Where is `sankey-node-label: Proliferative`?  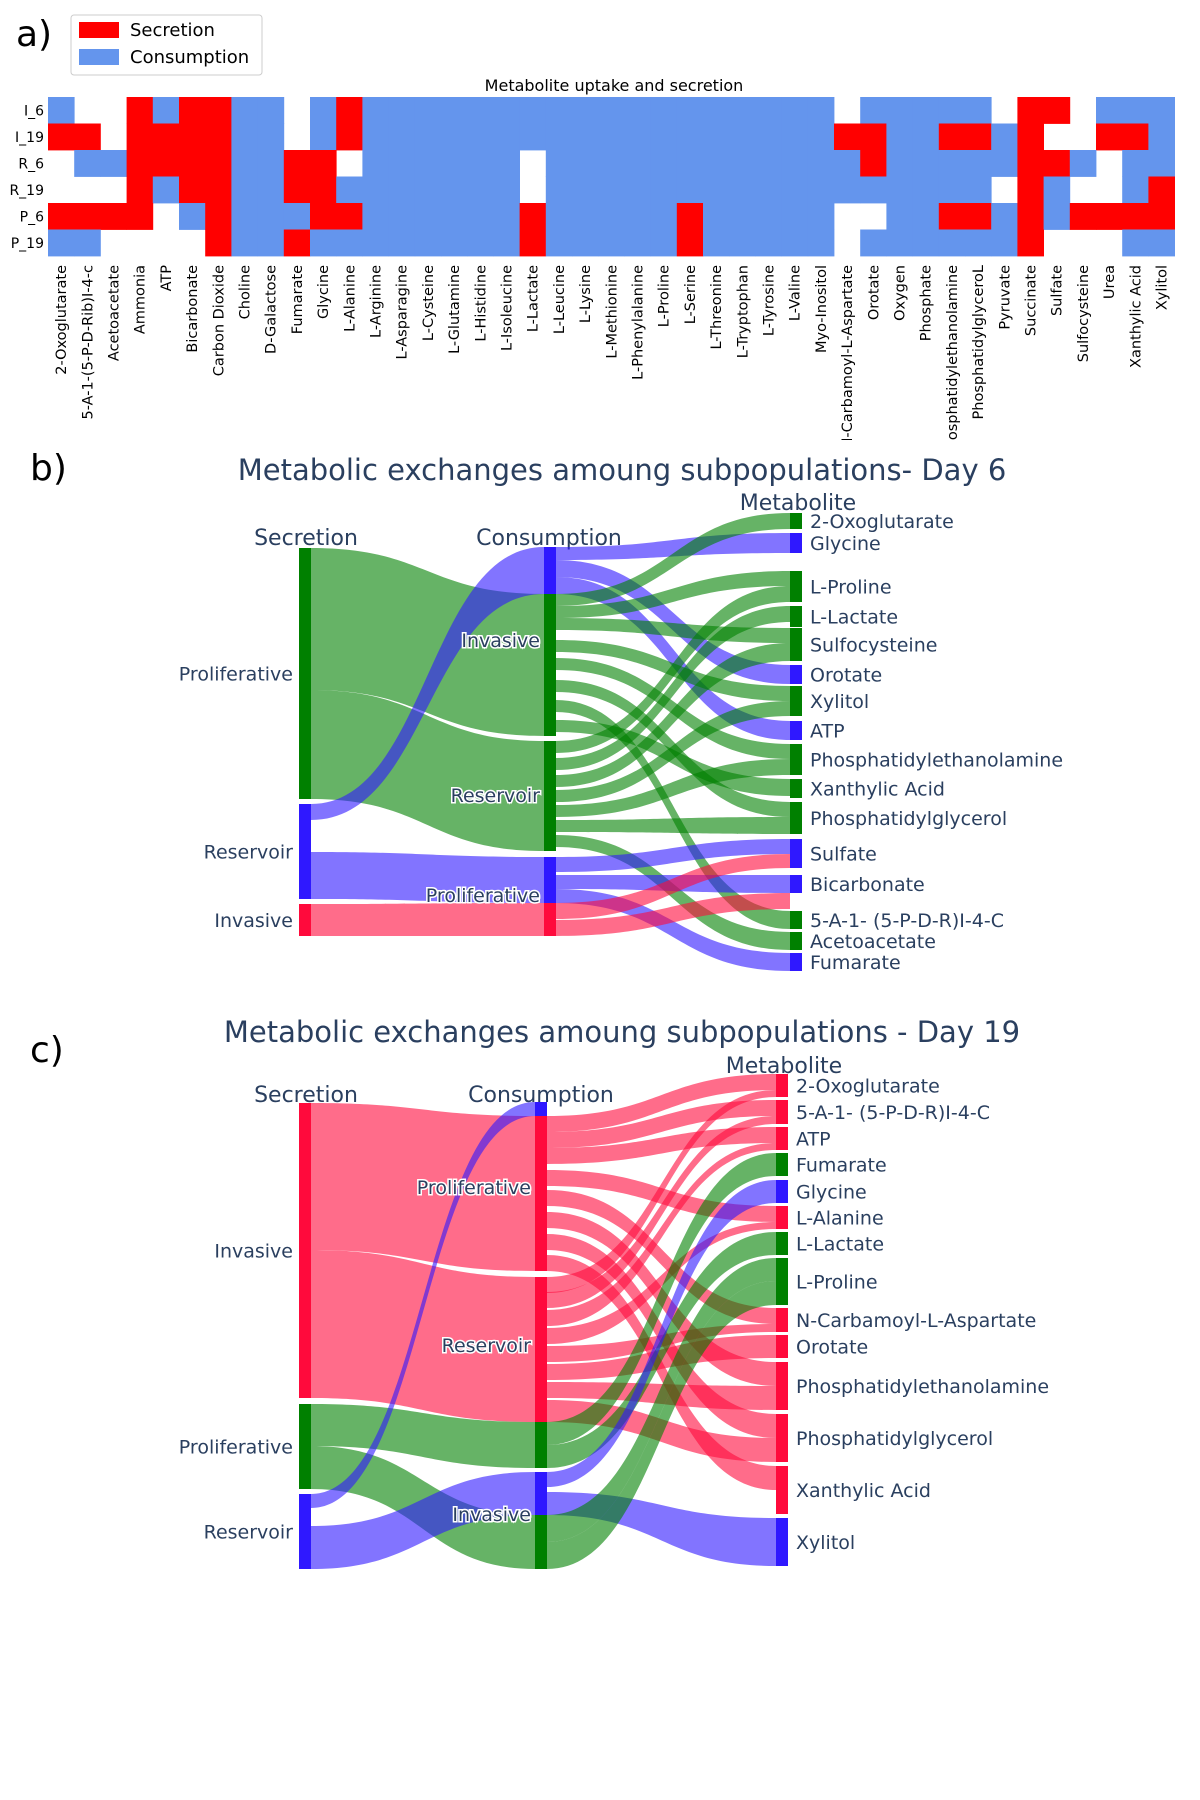 sankey-node-label: Proliferative is located at coordinates (474, 1188).